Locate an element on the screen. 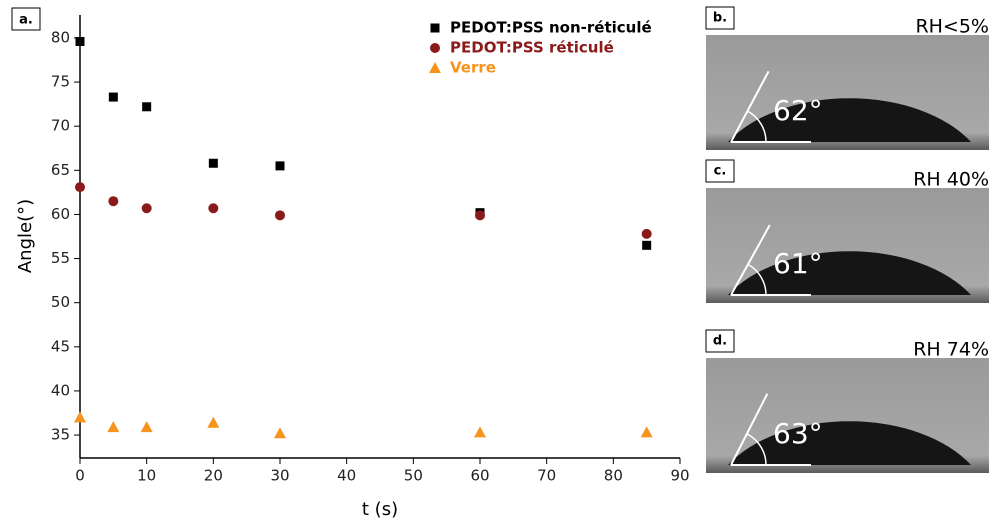  panel-condition: RH 40% is located at coordinates (951, 180).